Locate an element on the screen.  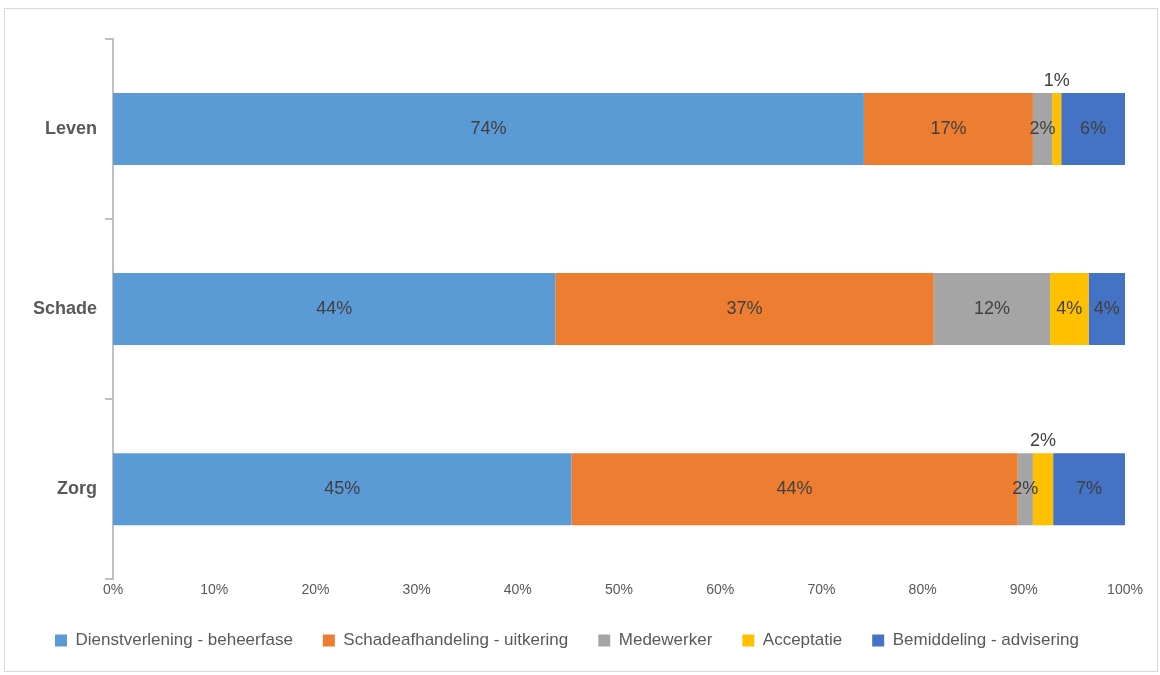
y-tick-label: Leven is located at coordinates (71, 128).